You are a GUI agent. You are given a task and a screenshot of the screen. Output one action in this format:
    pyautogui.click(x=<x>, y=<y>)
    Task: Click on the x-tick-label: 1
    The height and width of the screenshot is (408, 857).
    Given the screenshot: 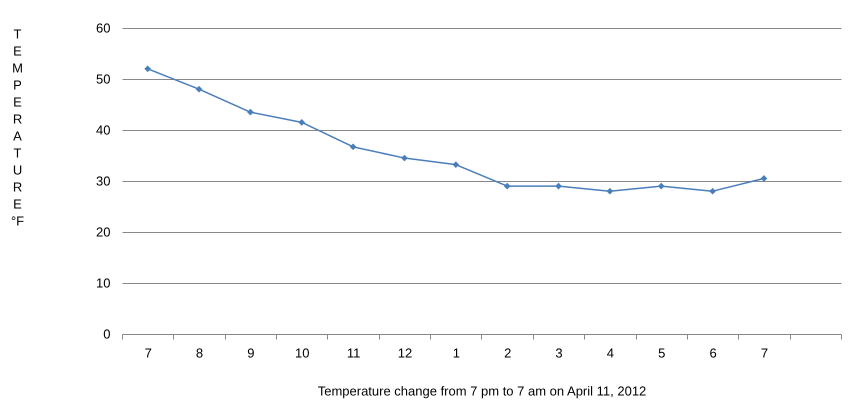 What is the action you would take?
    pyautogui.click(x=456, y=353)
    